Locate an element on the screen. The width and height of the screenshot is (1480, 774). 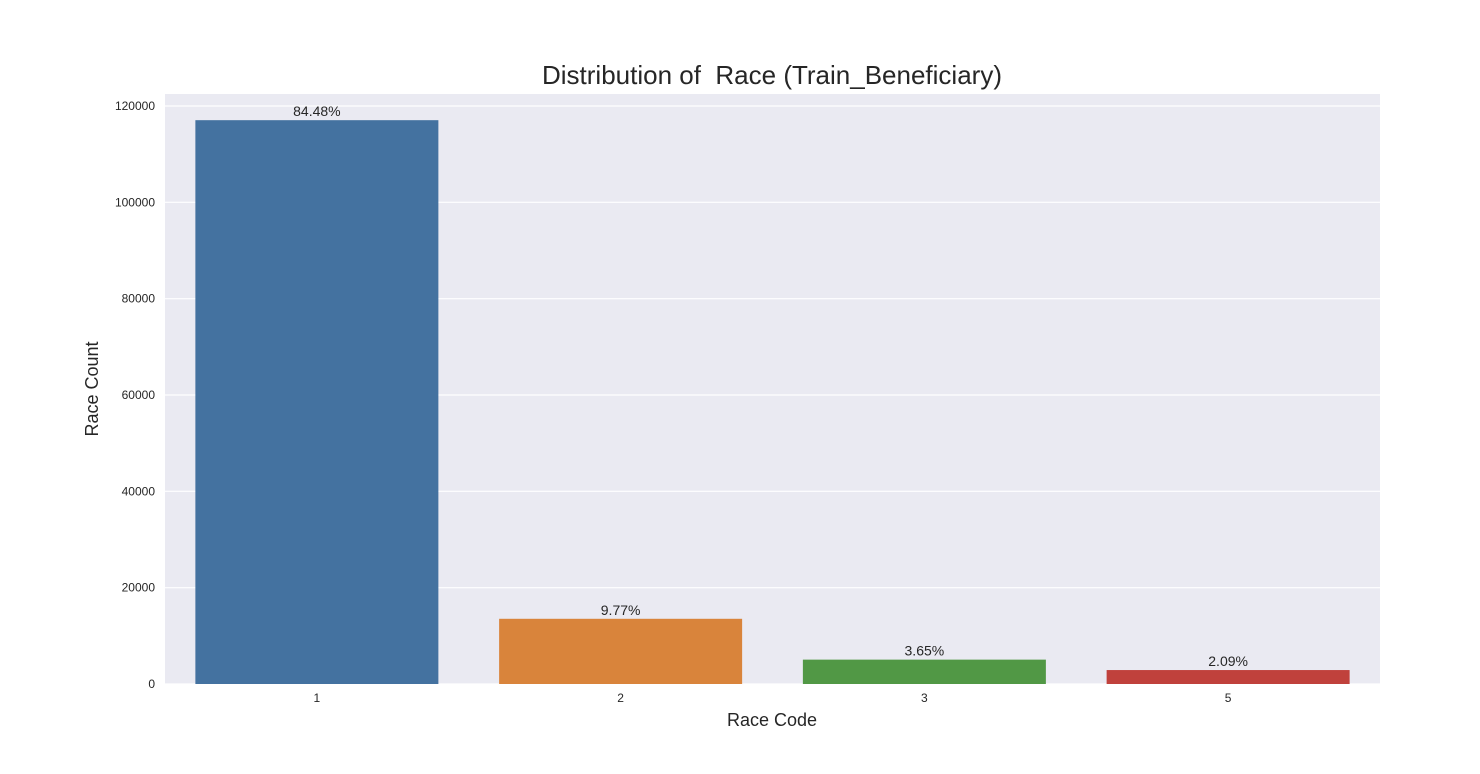
x-tick-labels: 1 2 3 5 is located at coordinates (773, 698).